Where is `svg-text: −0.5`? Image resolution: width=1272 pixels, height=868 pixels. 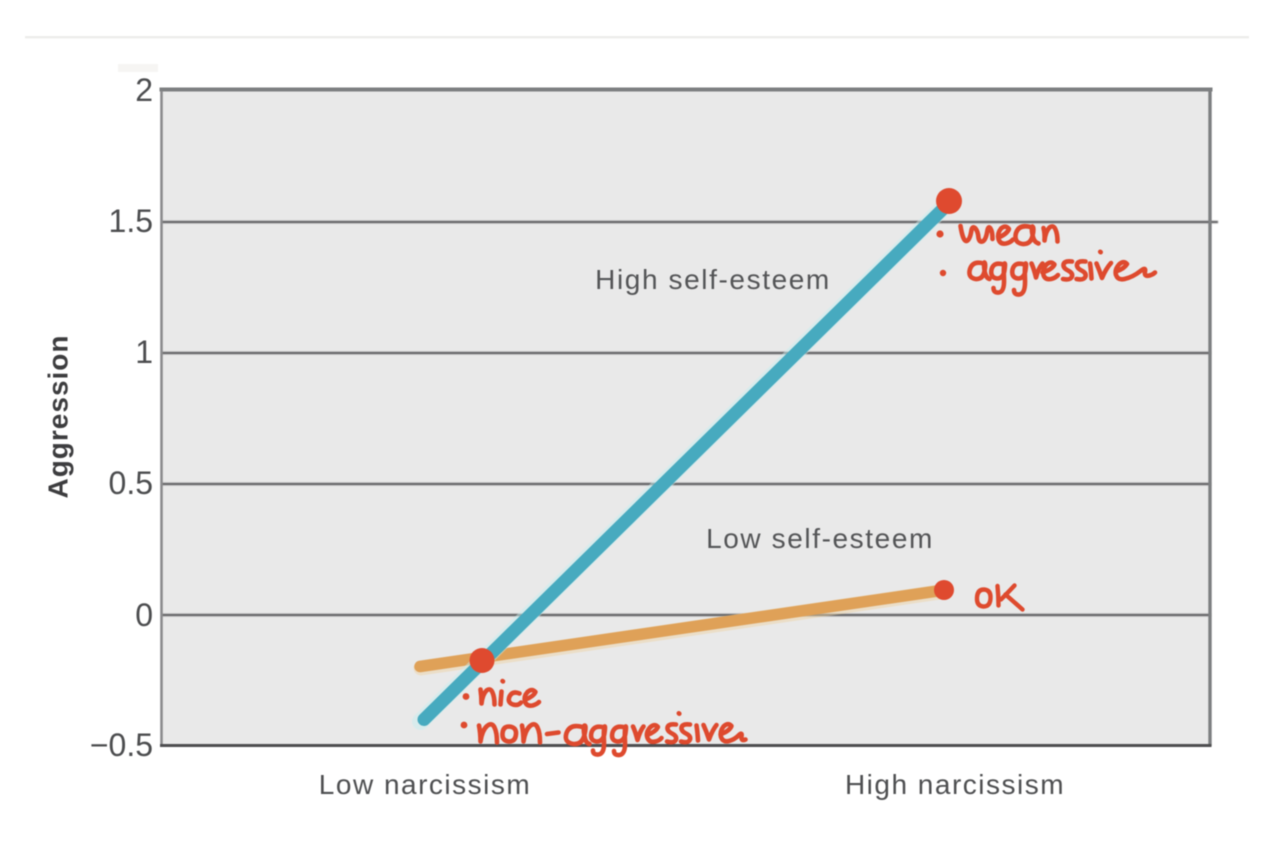 svg-text: −0.5 is located at coordinates (121, 745).